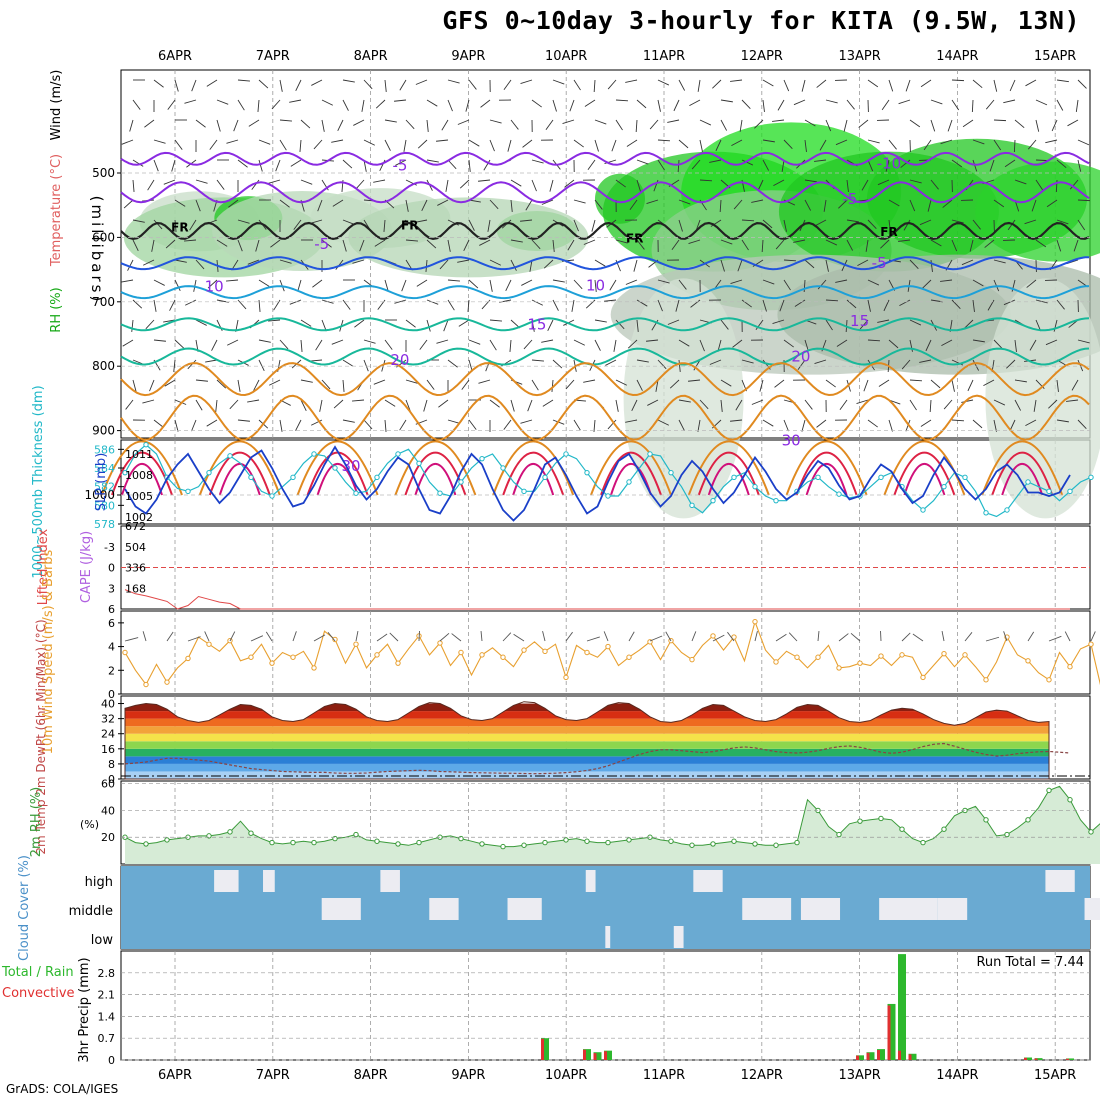 This screenshot has height=1100, width=1100. I want to click on panel-frame, so click(605, 652).